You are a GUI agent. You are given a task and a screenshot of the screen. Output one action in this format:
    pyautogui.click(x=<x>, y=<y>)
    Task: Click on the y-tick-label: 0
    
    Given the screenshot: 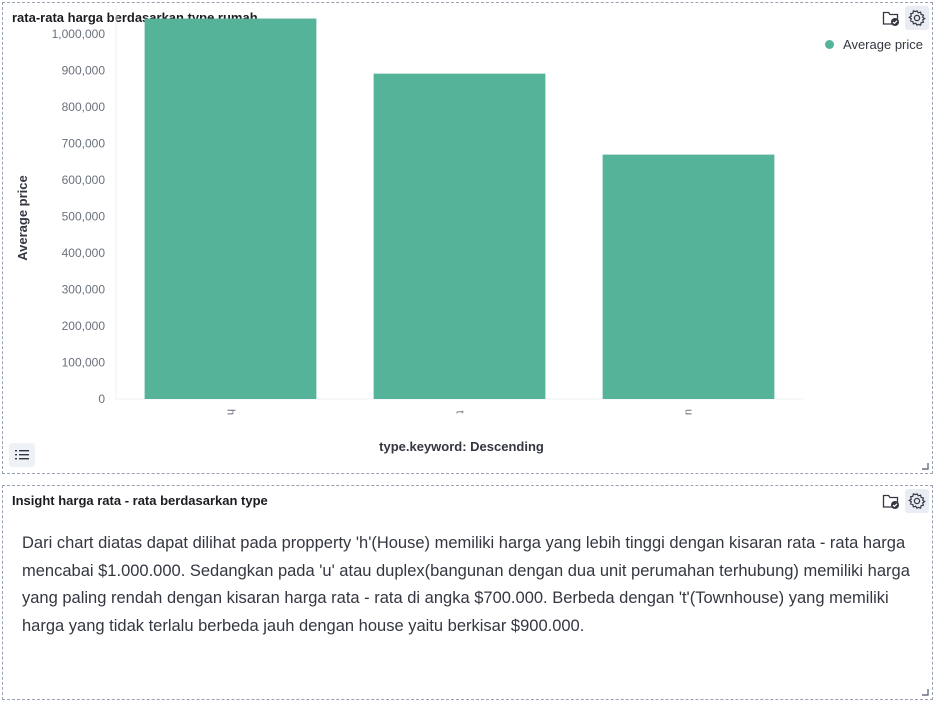 What is the action you would take?
    pyautogui.click(x=101, y=399)
    